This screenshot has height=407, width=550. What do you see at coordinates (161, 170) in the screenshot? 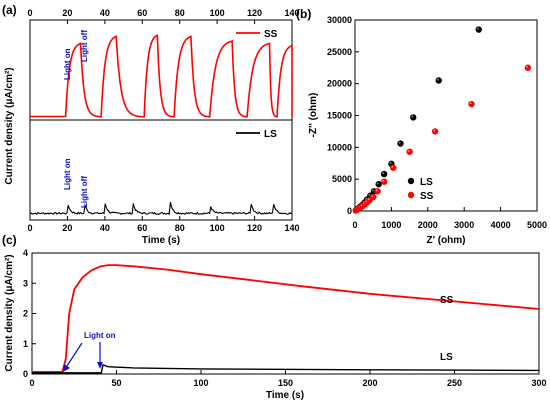
I see `panel-a-bottom-frame` at bounding box center [161, 170].